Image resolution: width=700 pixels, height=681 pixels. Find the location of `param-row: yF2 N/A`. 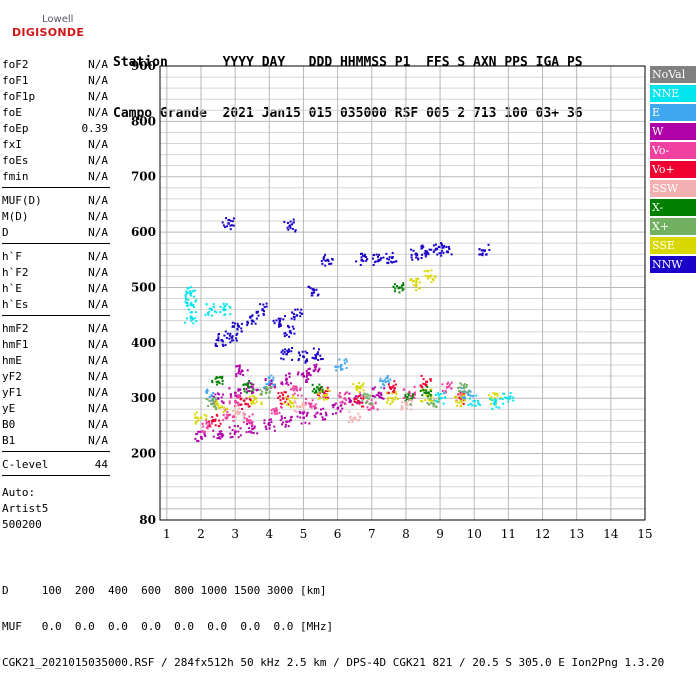

param-row: yF2 N/A is located at coordinates (55, 377).